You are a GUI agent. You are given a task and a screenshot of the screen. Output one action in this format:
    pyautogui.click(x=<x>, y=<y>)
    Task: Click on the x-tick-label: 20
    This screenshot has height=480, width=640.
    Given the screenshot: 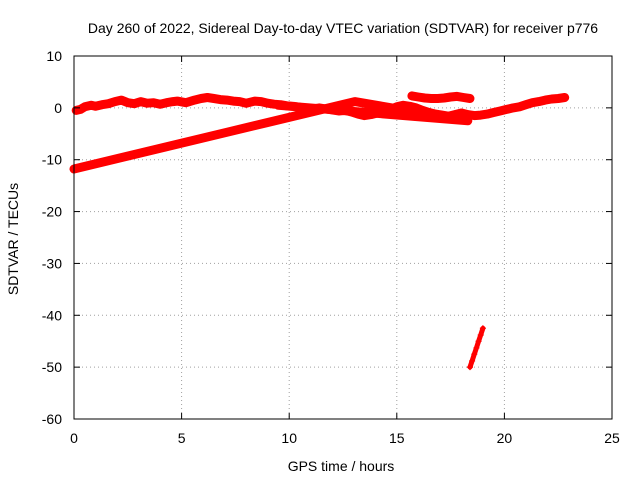 What is the action you would take?
    pyautogui.click(x=505, y=438)
    